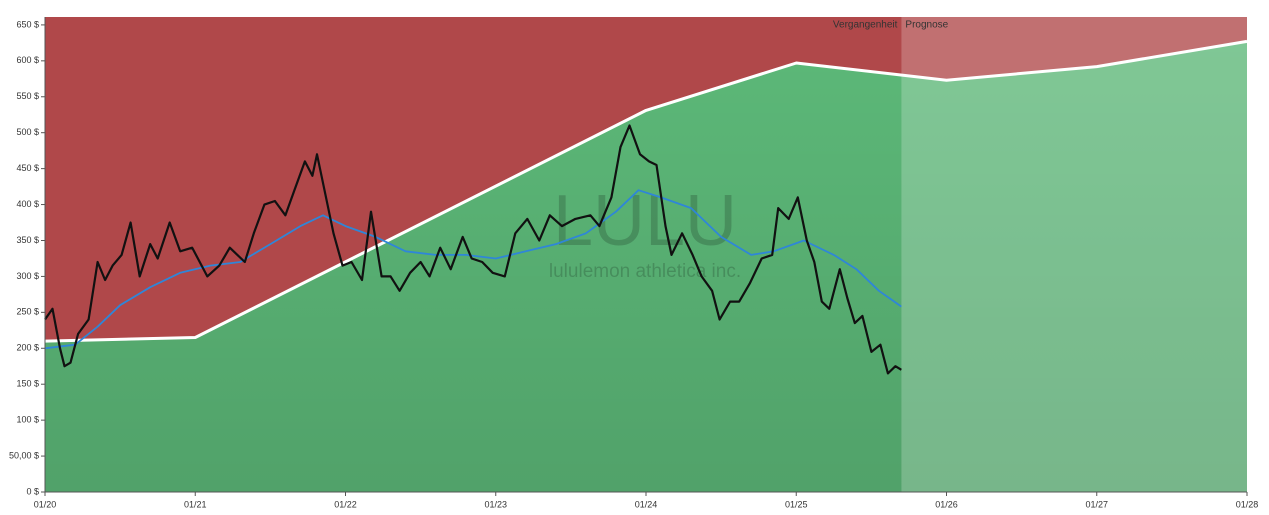  I want to click on y-tick-label: 500 $, so click(27, 132).